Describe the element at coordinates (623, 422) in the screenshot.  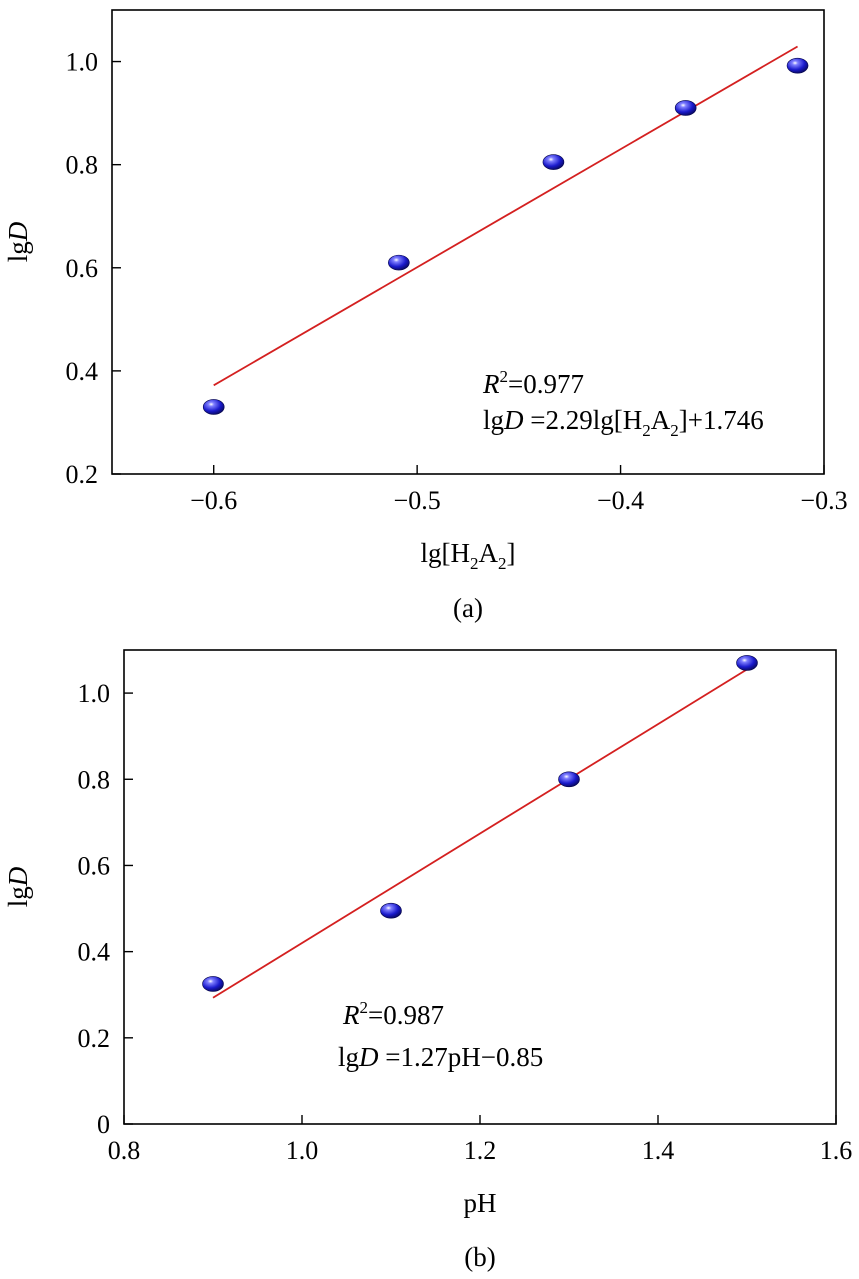
I see `chart-a-equation: lgD =2.29lg[H2A2]+1.746` at that location.